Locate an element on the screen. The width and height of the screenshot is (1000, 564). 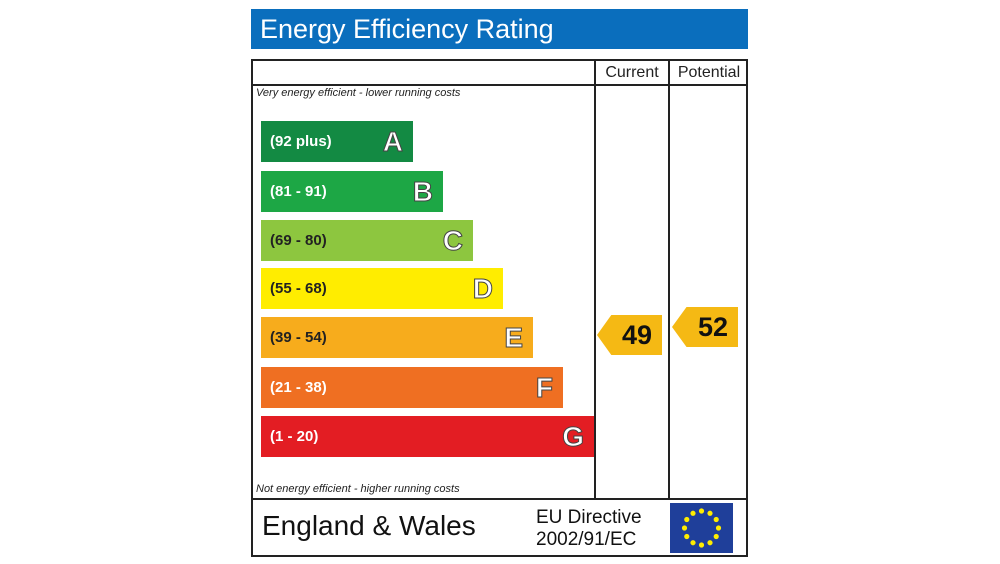
eu-directive: EU Directive 2002/91/EC is located at coordinates (589, 529).